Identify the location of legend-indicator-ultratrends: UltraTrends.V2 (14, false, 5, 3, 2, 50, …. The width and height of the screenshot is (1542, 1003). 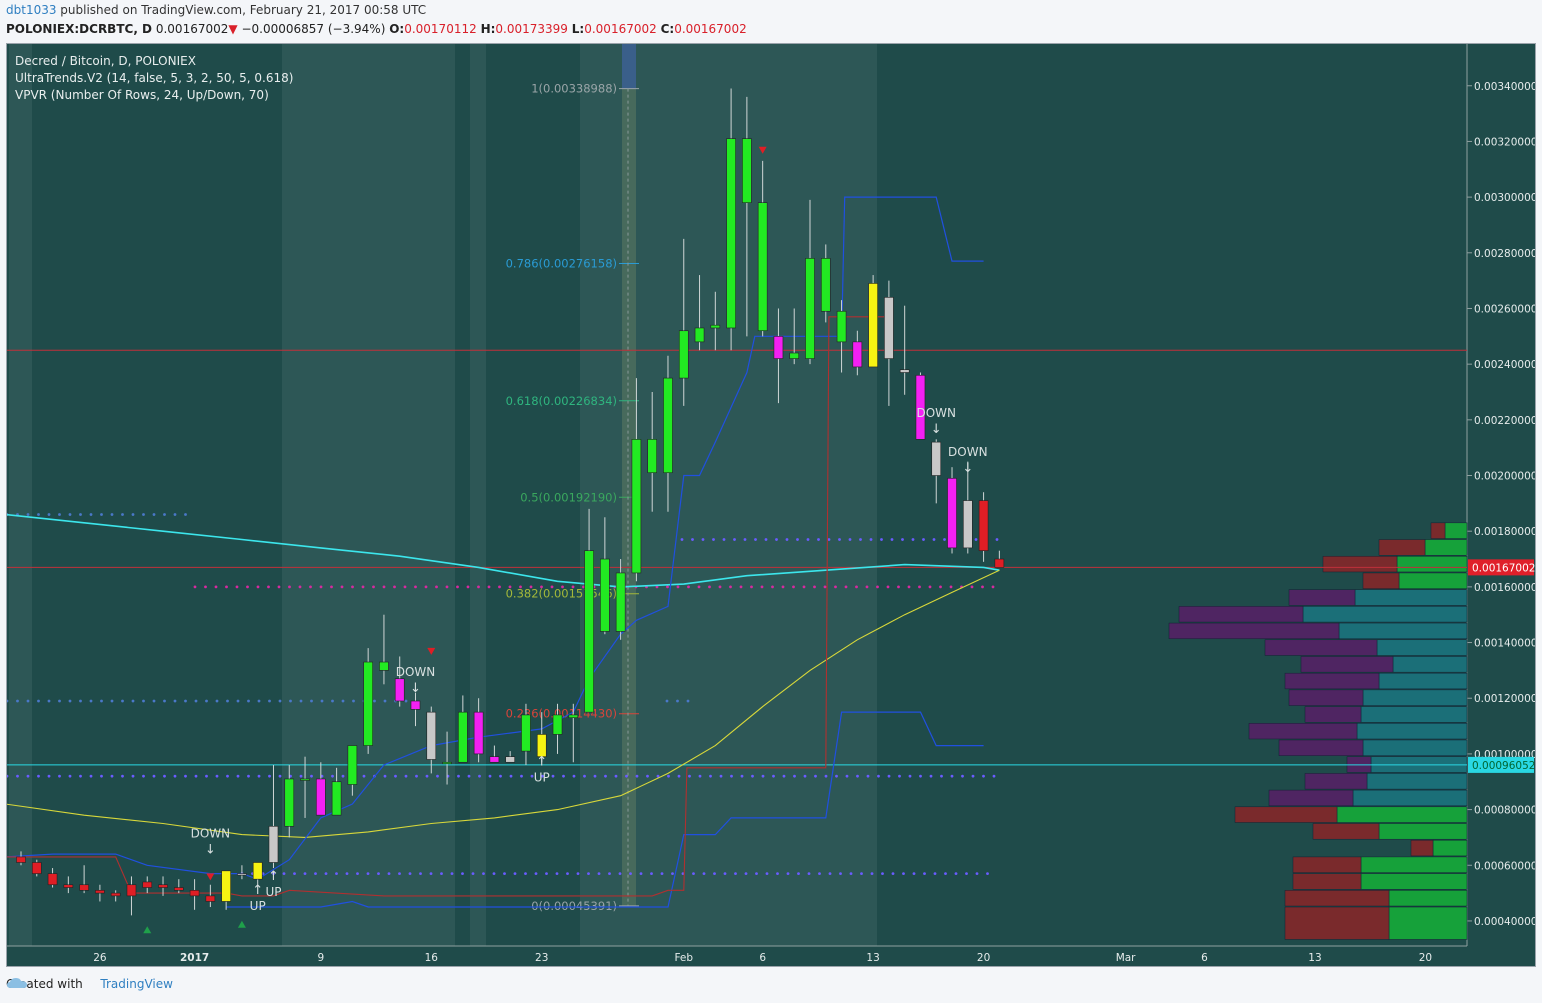
(154, 78).